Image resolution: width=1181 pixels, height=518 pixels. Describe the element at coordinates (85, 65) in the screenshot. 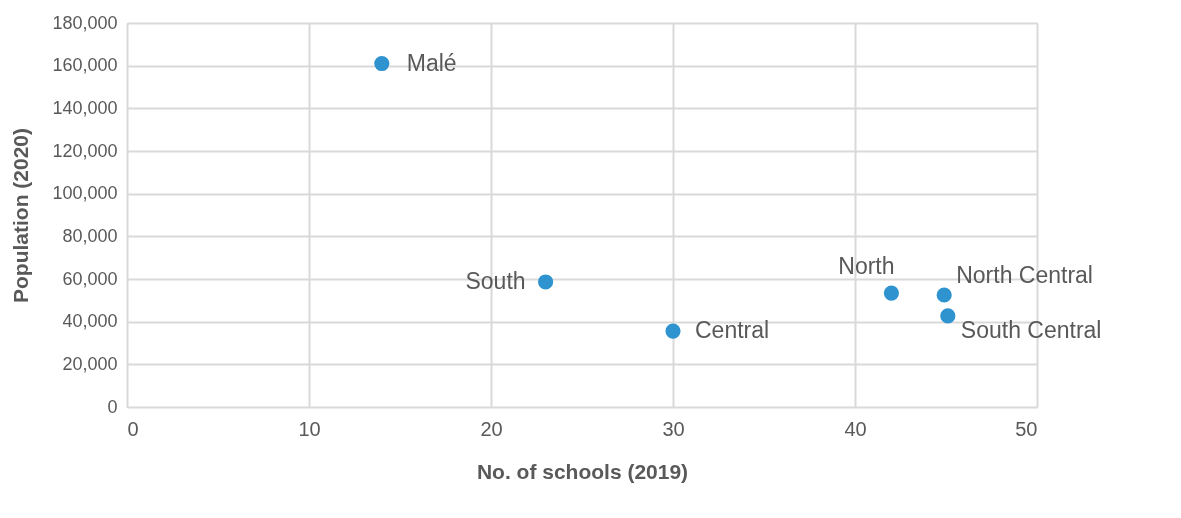

I see `y-tick-label: 160,000` at that location.